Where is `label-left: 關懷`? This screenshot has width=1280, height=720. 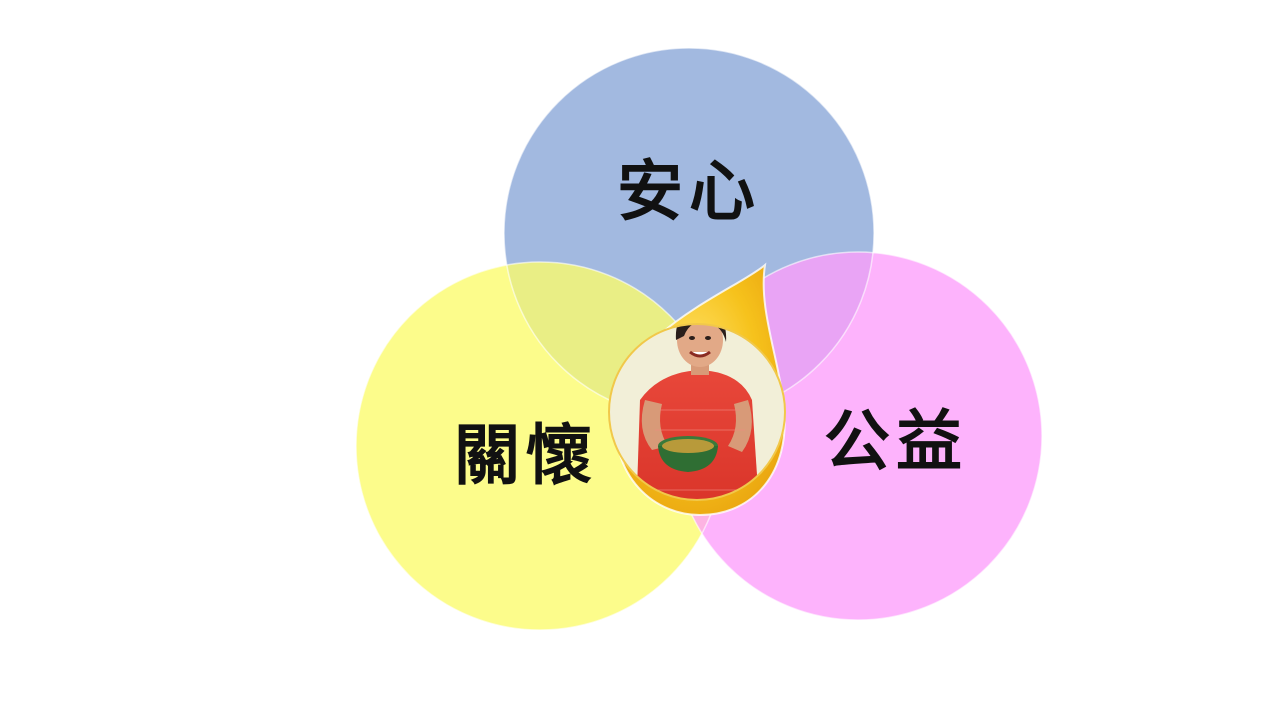
label-left: 關懷 is located at coordinates (526, 455).